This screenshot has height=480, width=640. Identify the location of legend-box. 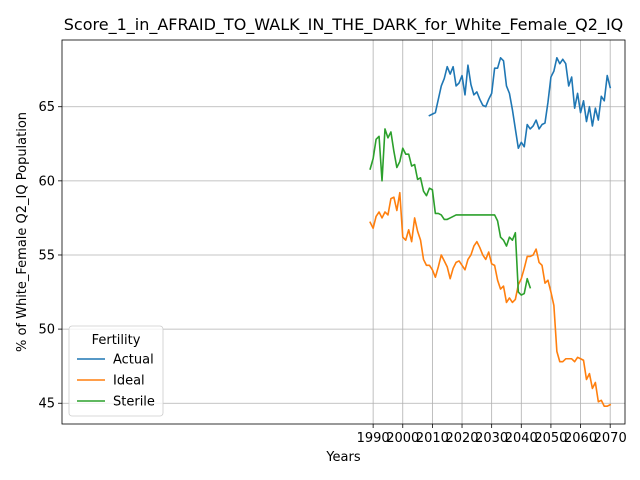
(116, 371).